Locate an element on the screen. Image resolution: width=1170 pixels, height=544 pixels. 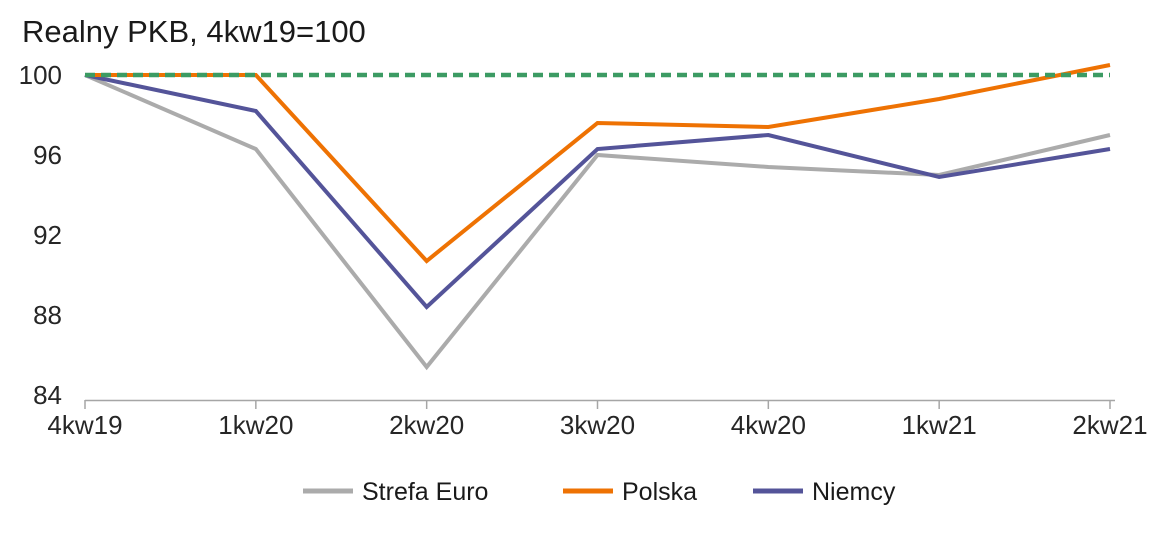
y-axis-tick-label: 92 is located at coordinates (47, 235).